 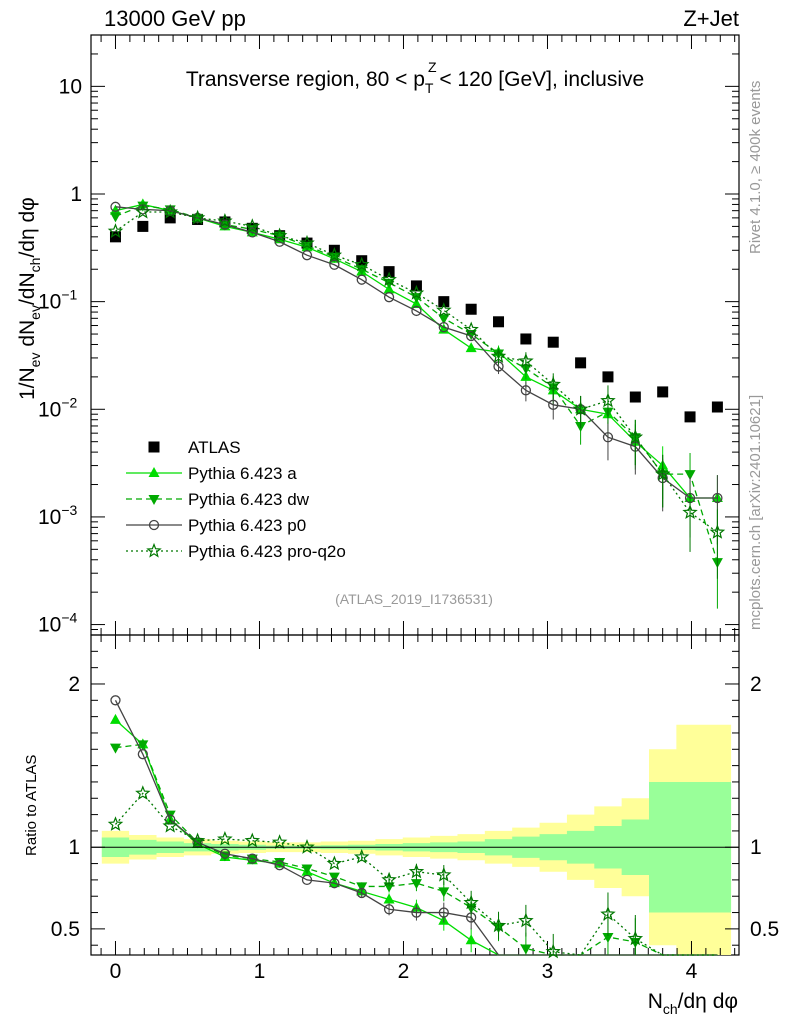 I want to click on main-y-tick-label: 10⁻¹, so click(x=58, y=300).